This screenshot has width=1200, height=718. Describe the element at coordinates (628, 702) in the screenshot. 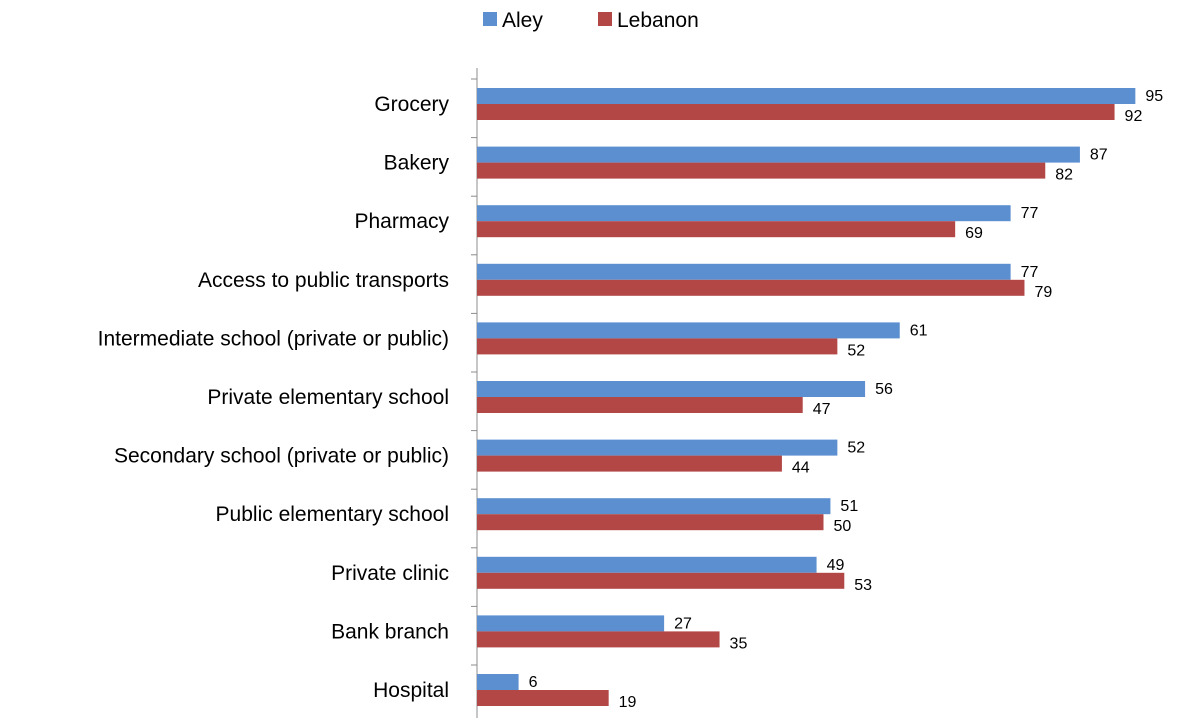

I see `data-label-lebanon: 19` at that location.